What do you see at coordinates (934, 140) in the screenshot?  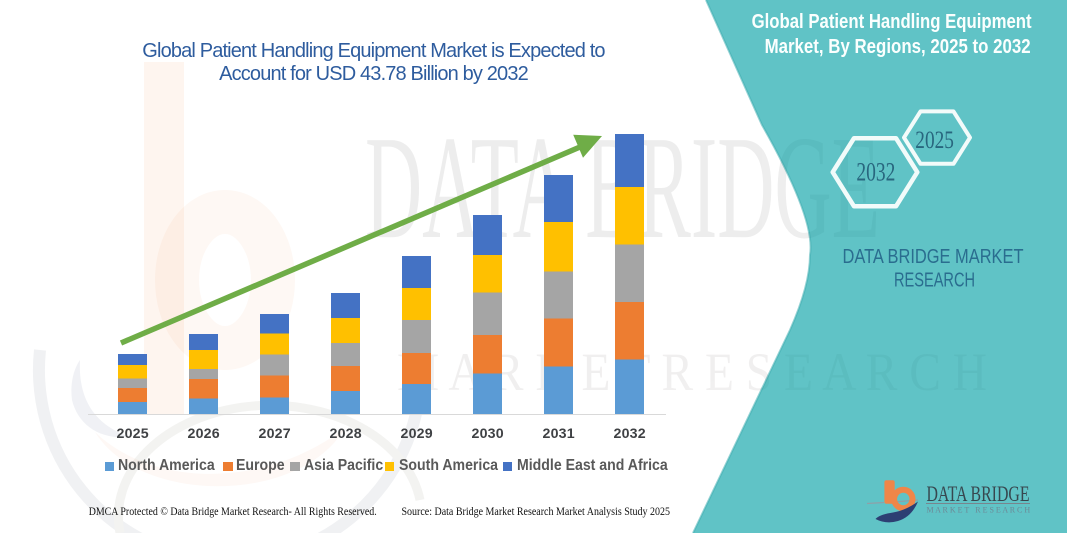 I see `svg-text: 2025` at bounding box center [934, 140].